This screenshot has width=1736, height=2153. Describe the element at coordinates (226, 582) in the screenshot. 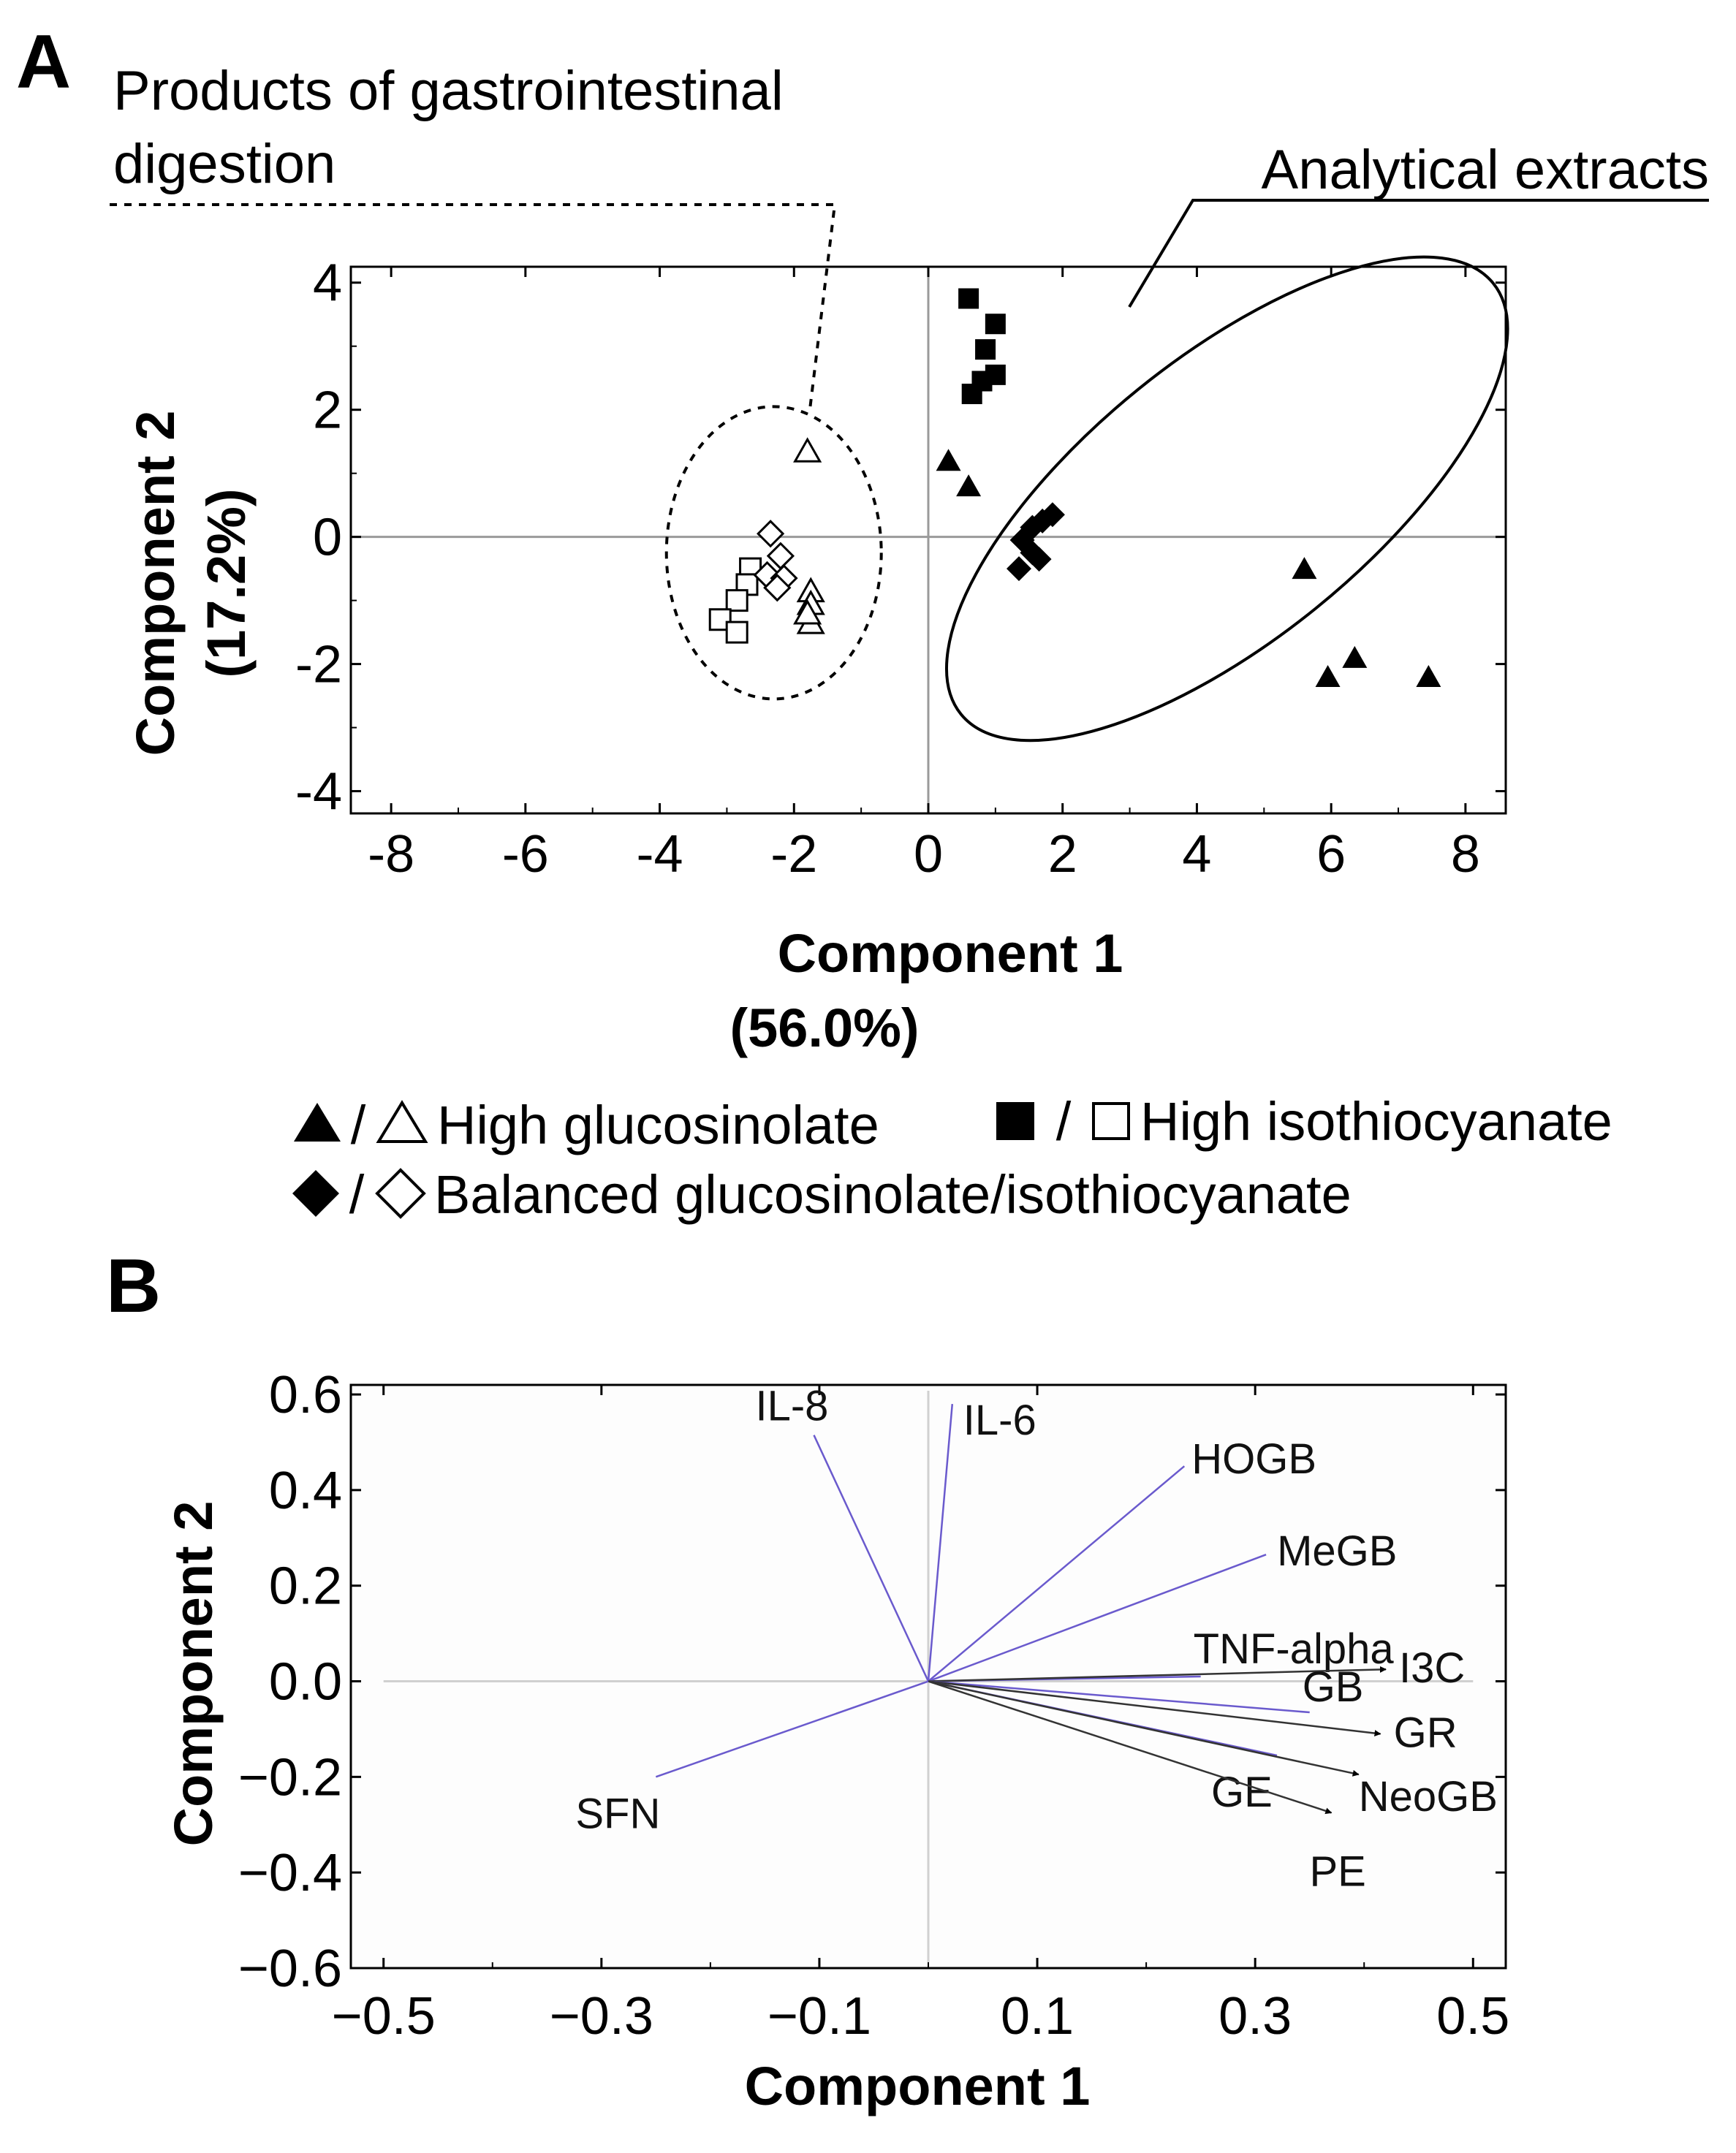

I see `y-axis-label-line2: (17.2%)` at that location.